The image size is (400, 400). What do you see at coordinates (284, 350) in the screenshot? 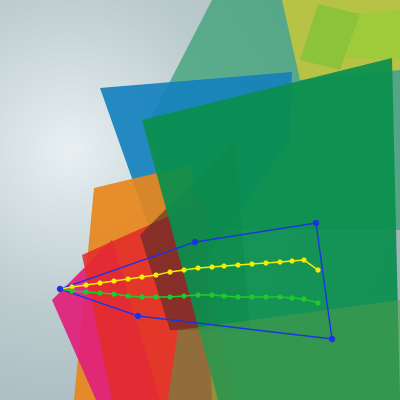
I see `olive-shape` at bounding box center [284, 350].